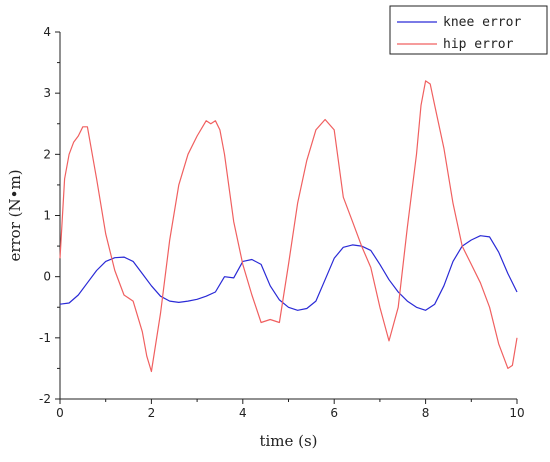 The image size is (550, 462). What do you see at coordinates (60, 413) in the screenshot?
I see `x-tick-label: 0` at bounding box center [60, 413].